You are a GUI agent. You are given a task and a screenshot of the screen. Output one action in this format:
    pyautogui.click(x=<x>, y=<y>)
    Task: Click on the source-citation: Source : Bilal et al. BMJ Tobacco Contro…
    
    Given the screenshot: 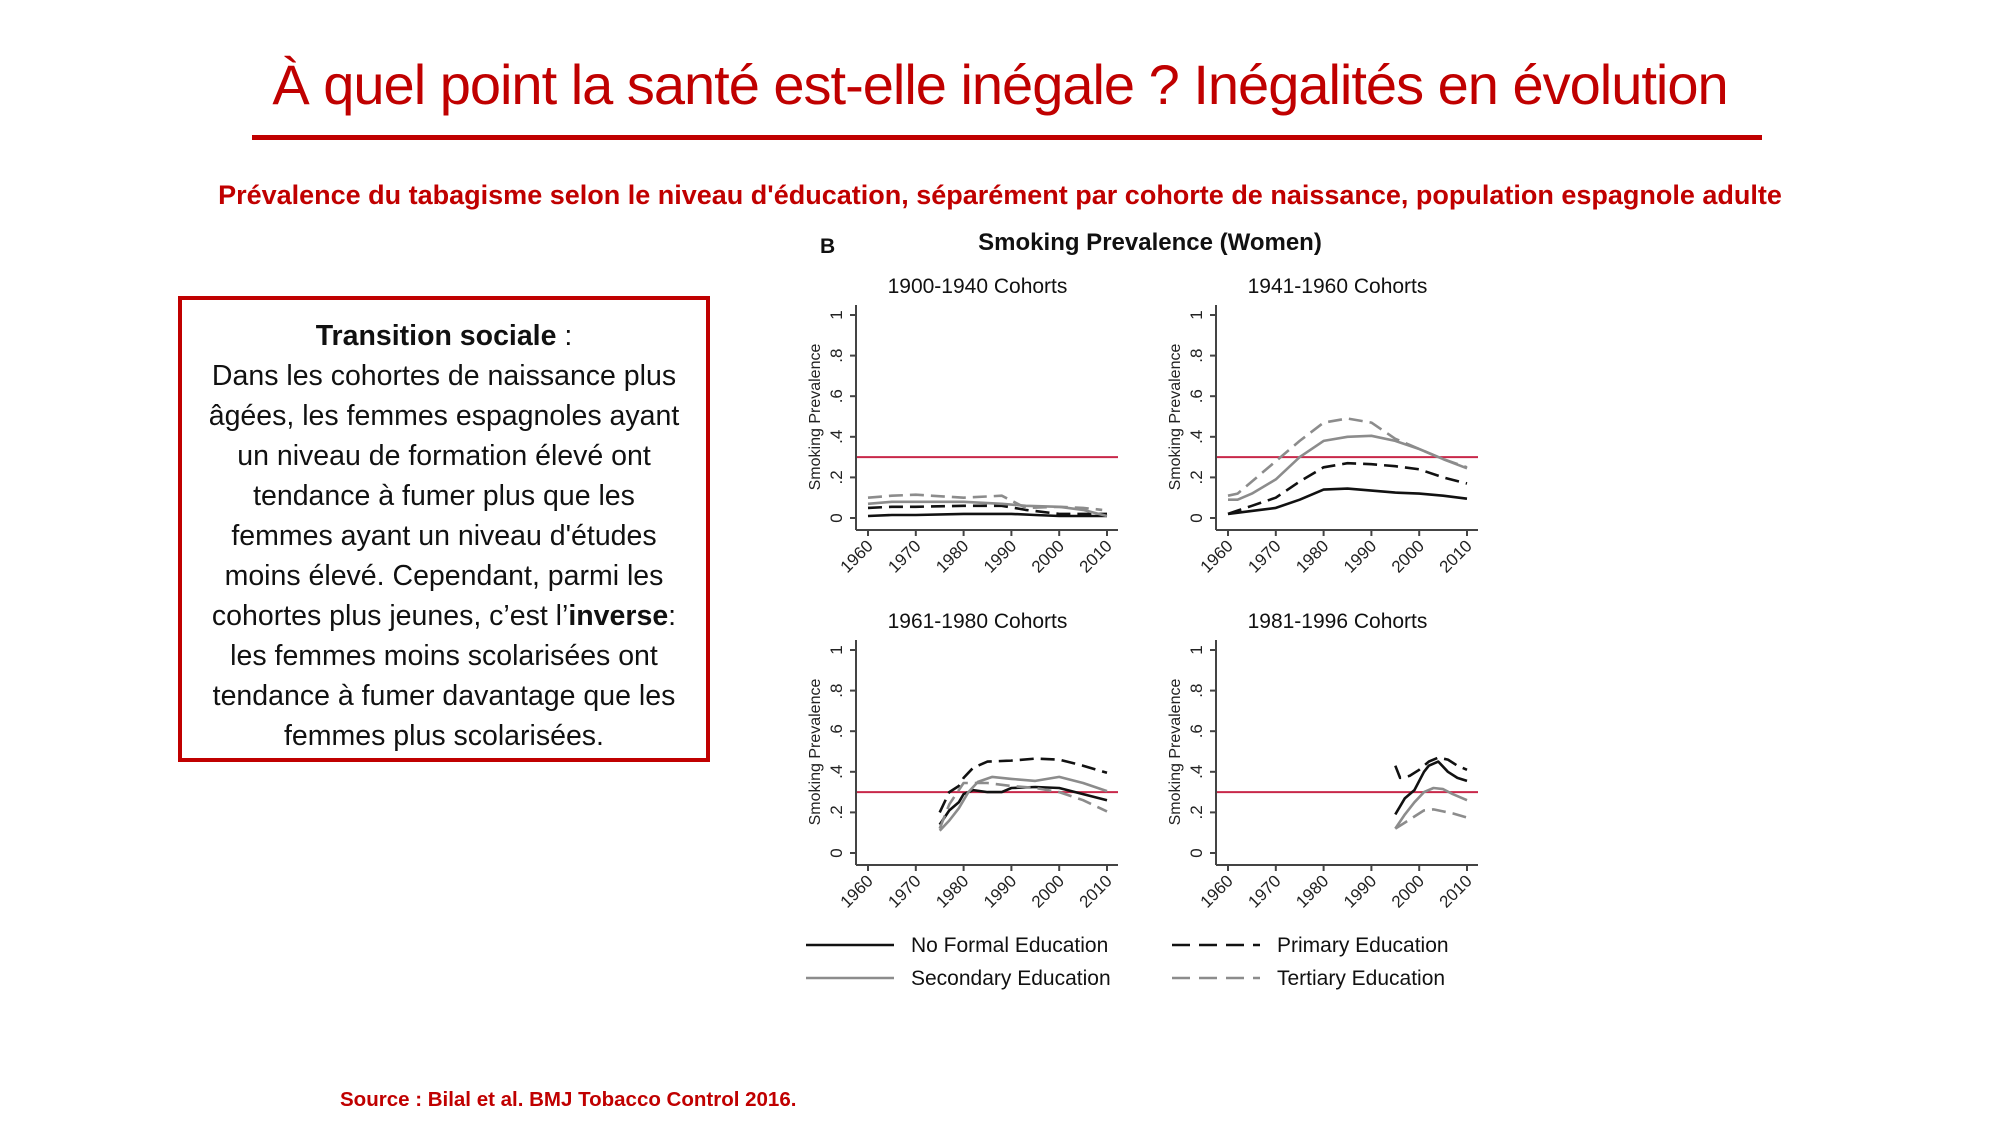 What is the action you would take?
    pyautogui.click(x=568, y=1099)
    